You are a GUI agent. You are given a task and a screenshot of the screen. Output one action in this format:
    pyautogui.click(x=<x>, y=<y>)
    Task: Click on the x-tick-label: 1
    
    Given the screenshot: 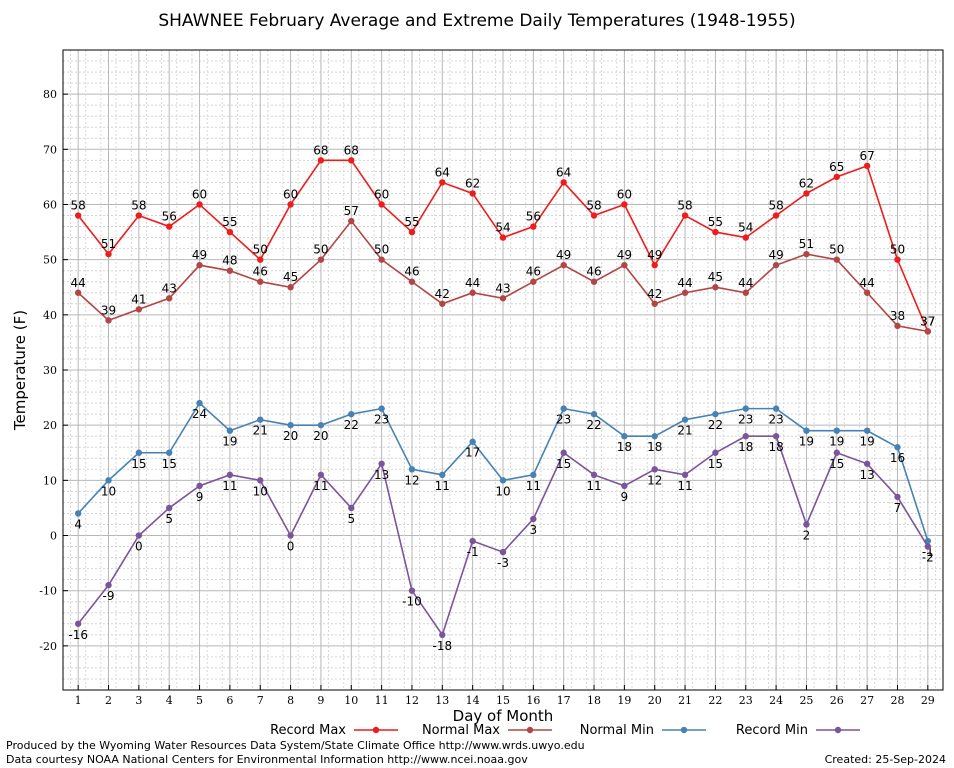 What is the action you would take?
    pyautogui.click(x=78, y=700)
    